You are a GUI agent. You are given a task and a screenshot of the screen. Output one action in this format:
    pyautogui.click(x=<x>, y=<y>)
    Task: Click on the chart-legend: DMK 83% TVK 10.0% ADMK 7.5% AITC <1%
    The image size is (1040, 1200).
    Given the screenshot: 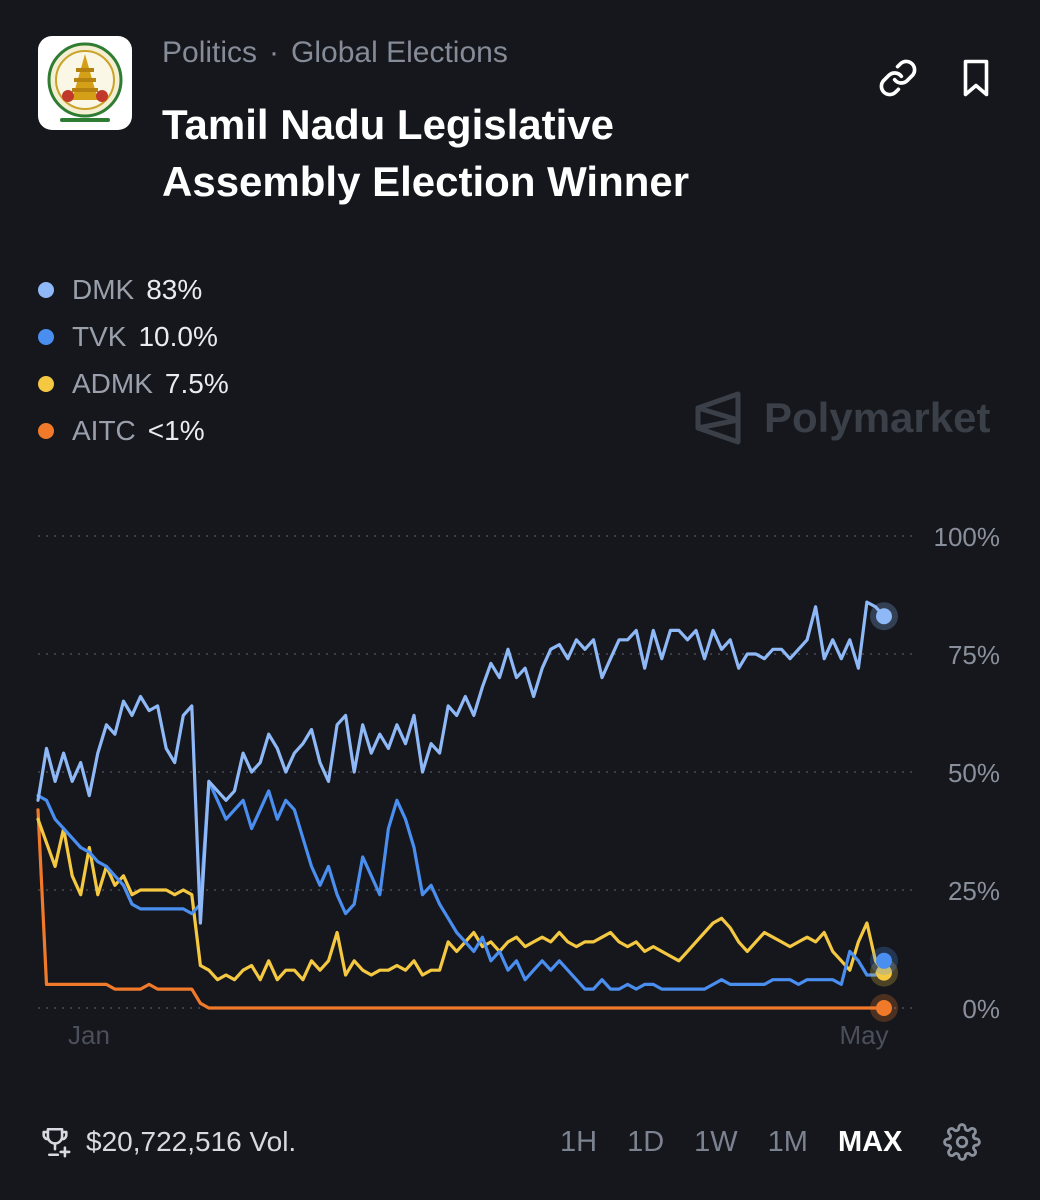 What is the action you would take?
    pyautogui.click(x=133, y=360)
    